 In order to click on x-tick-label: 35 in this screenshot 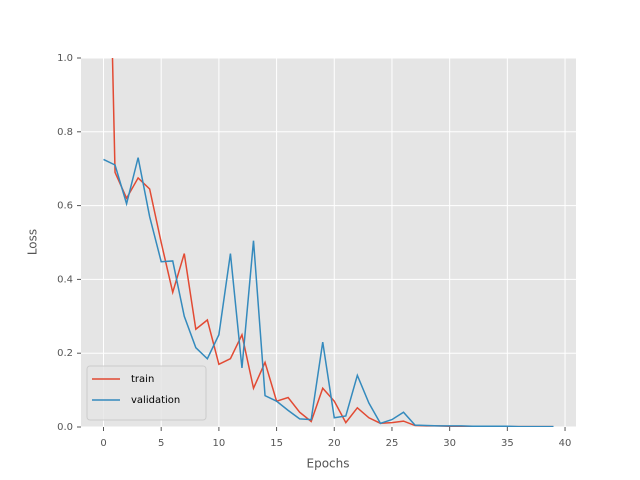, I will do `click(507, 443)`.